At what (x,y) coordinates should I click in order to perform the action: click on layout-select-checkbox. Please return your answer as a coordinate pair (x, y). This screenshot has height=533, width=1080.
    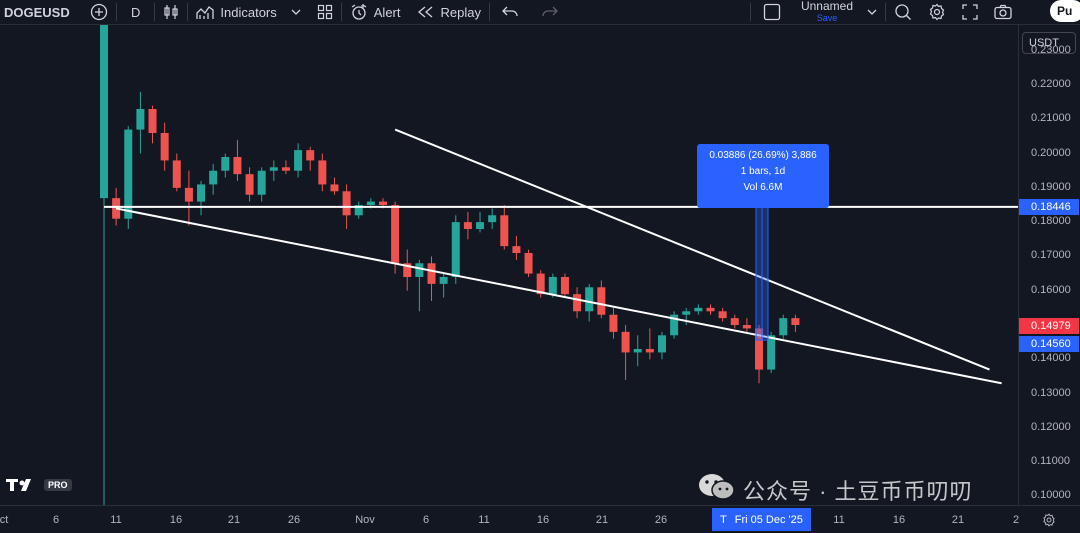
    Looking at the image, I should click on (772, 12).